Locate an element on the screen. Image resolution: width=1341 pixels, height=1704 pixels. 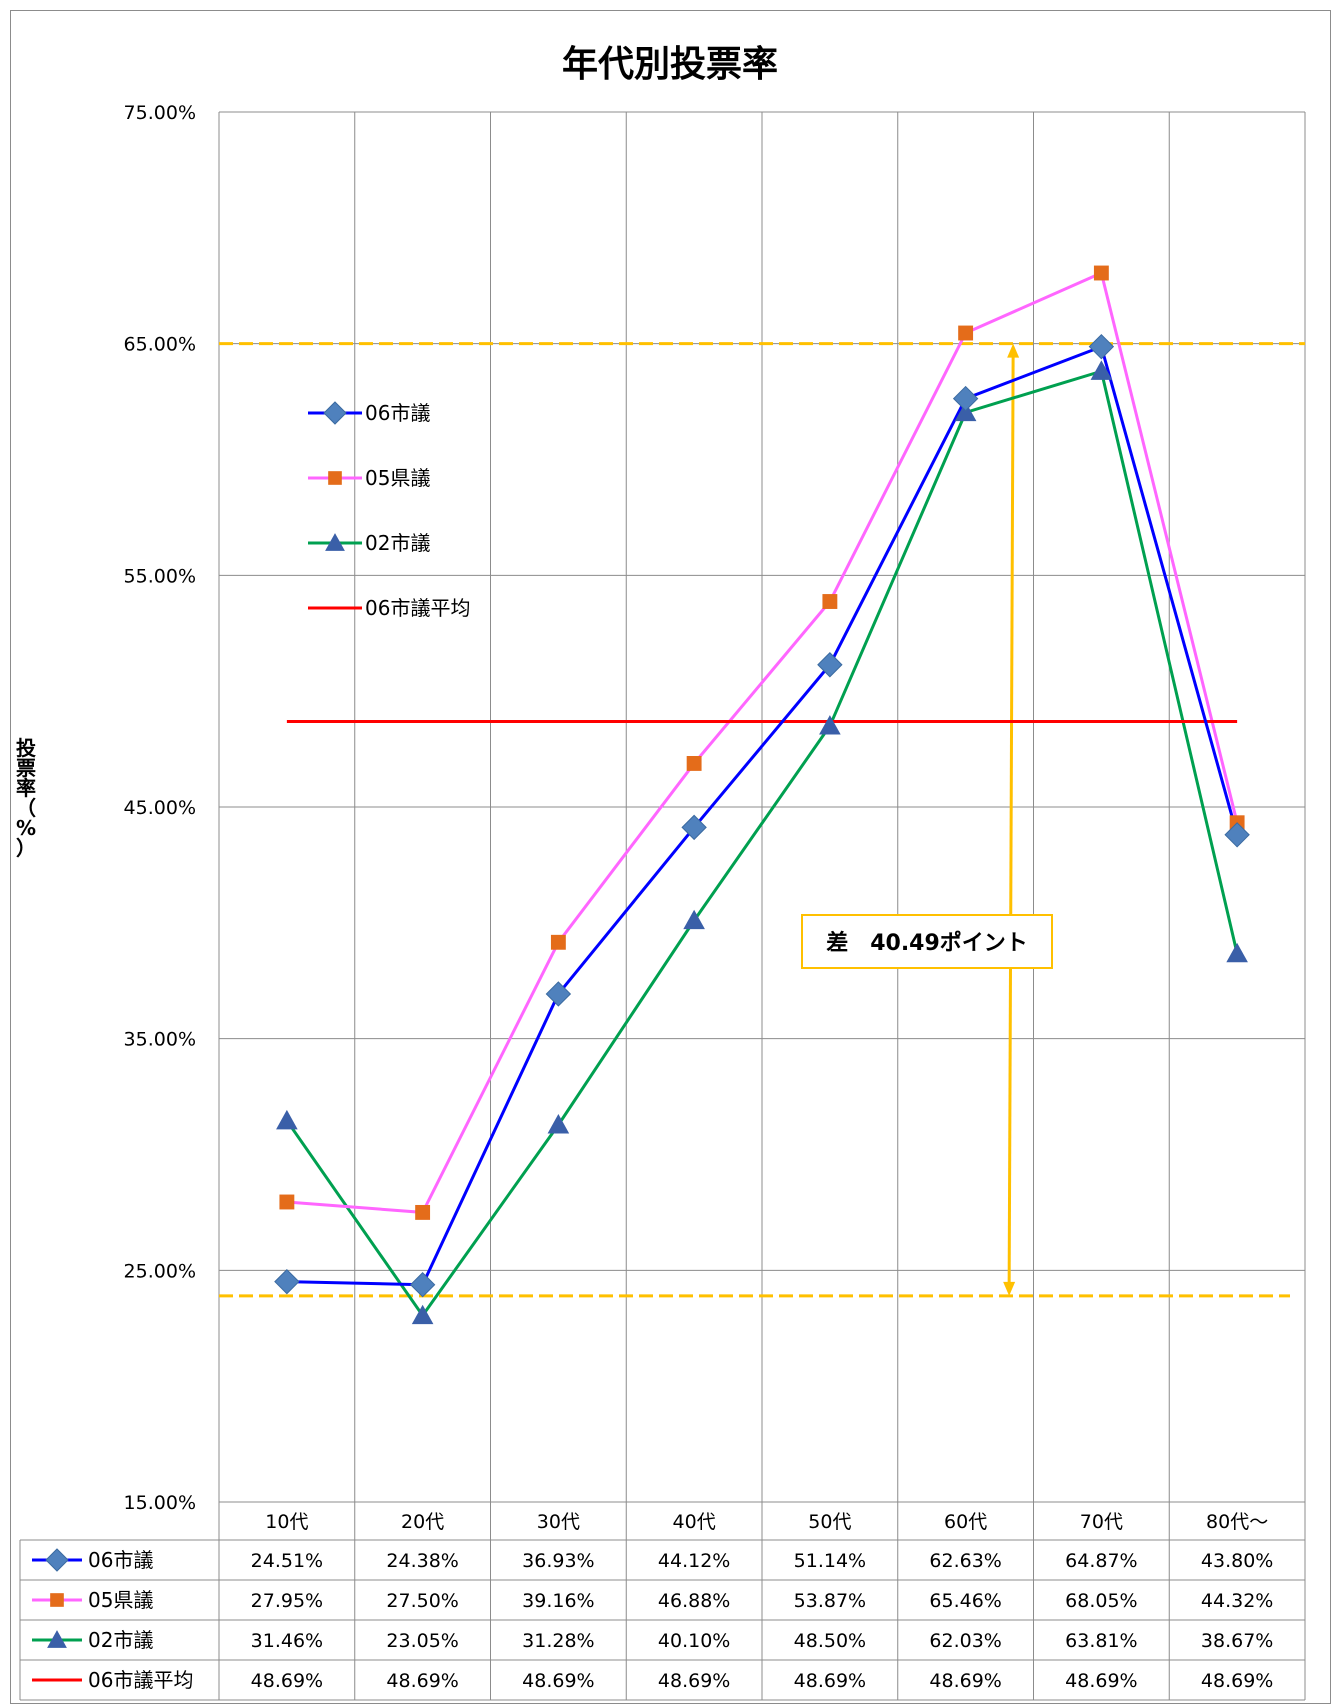
x-tick-label: 40代 is located at coordinates (694, 1522).